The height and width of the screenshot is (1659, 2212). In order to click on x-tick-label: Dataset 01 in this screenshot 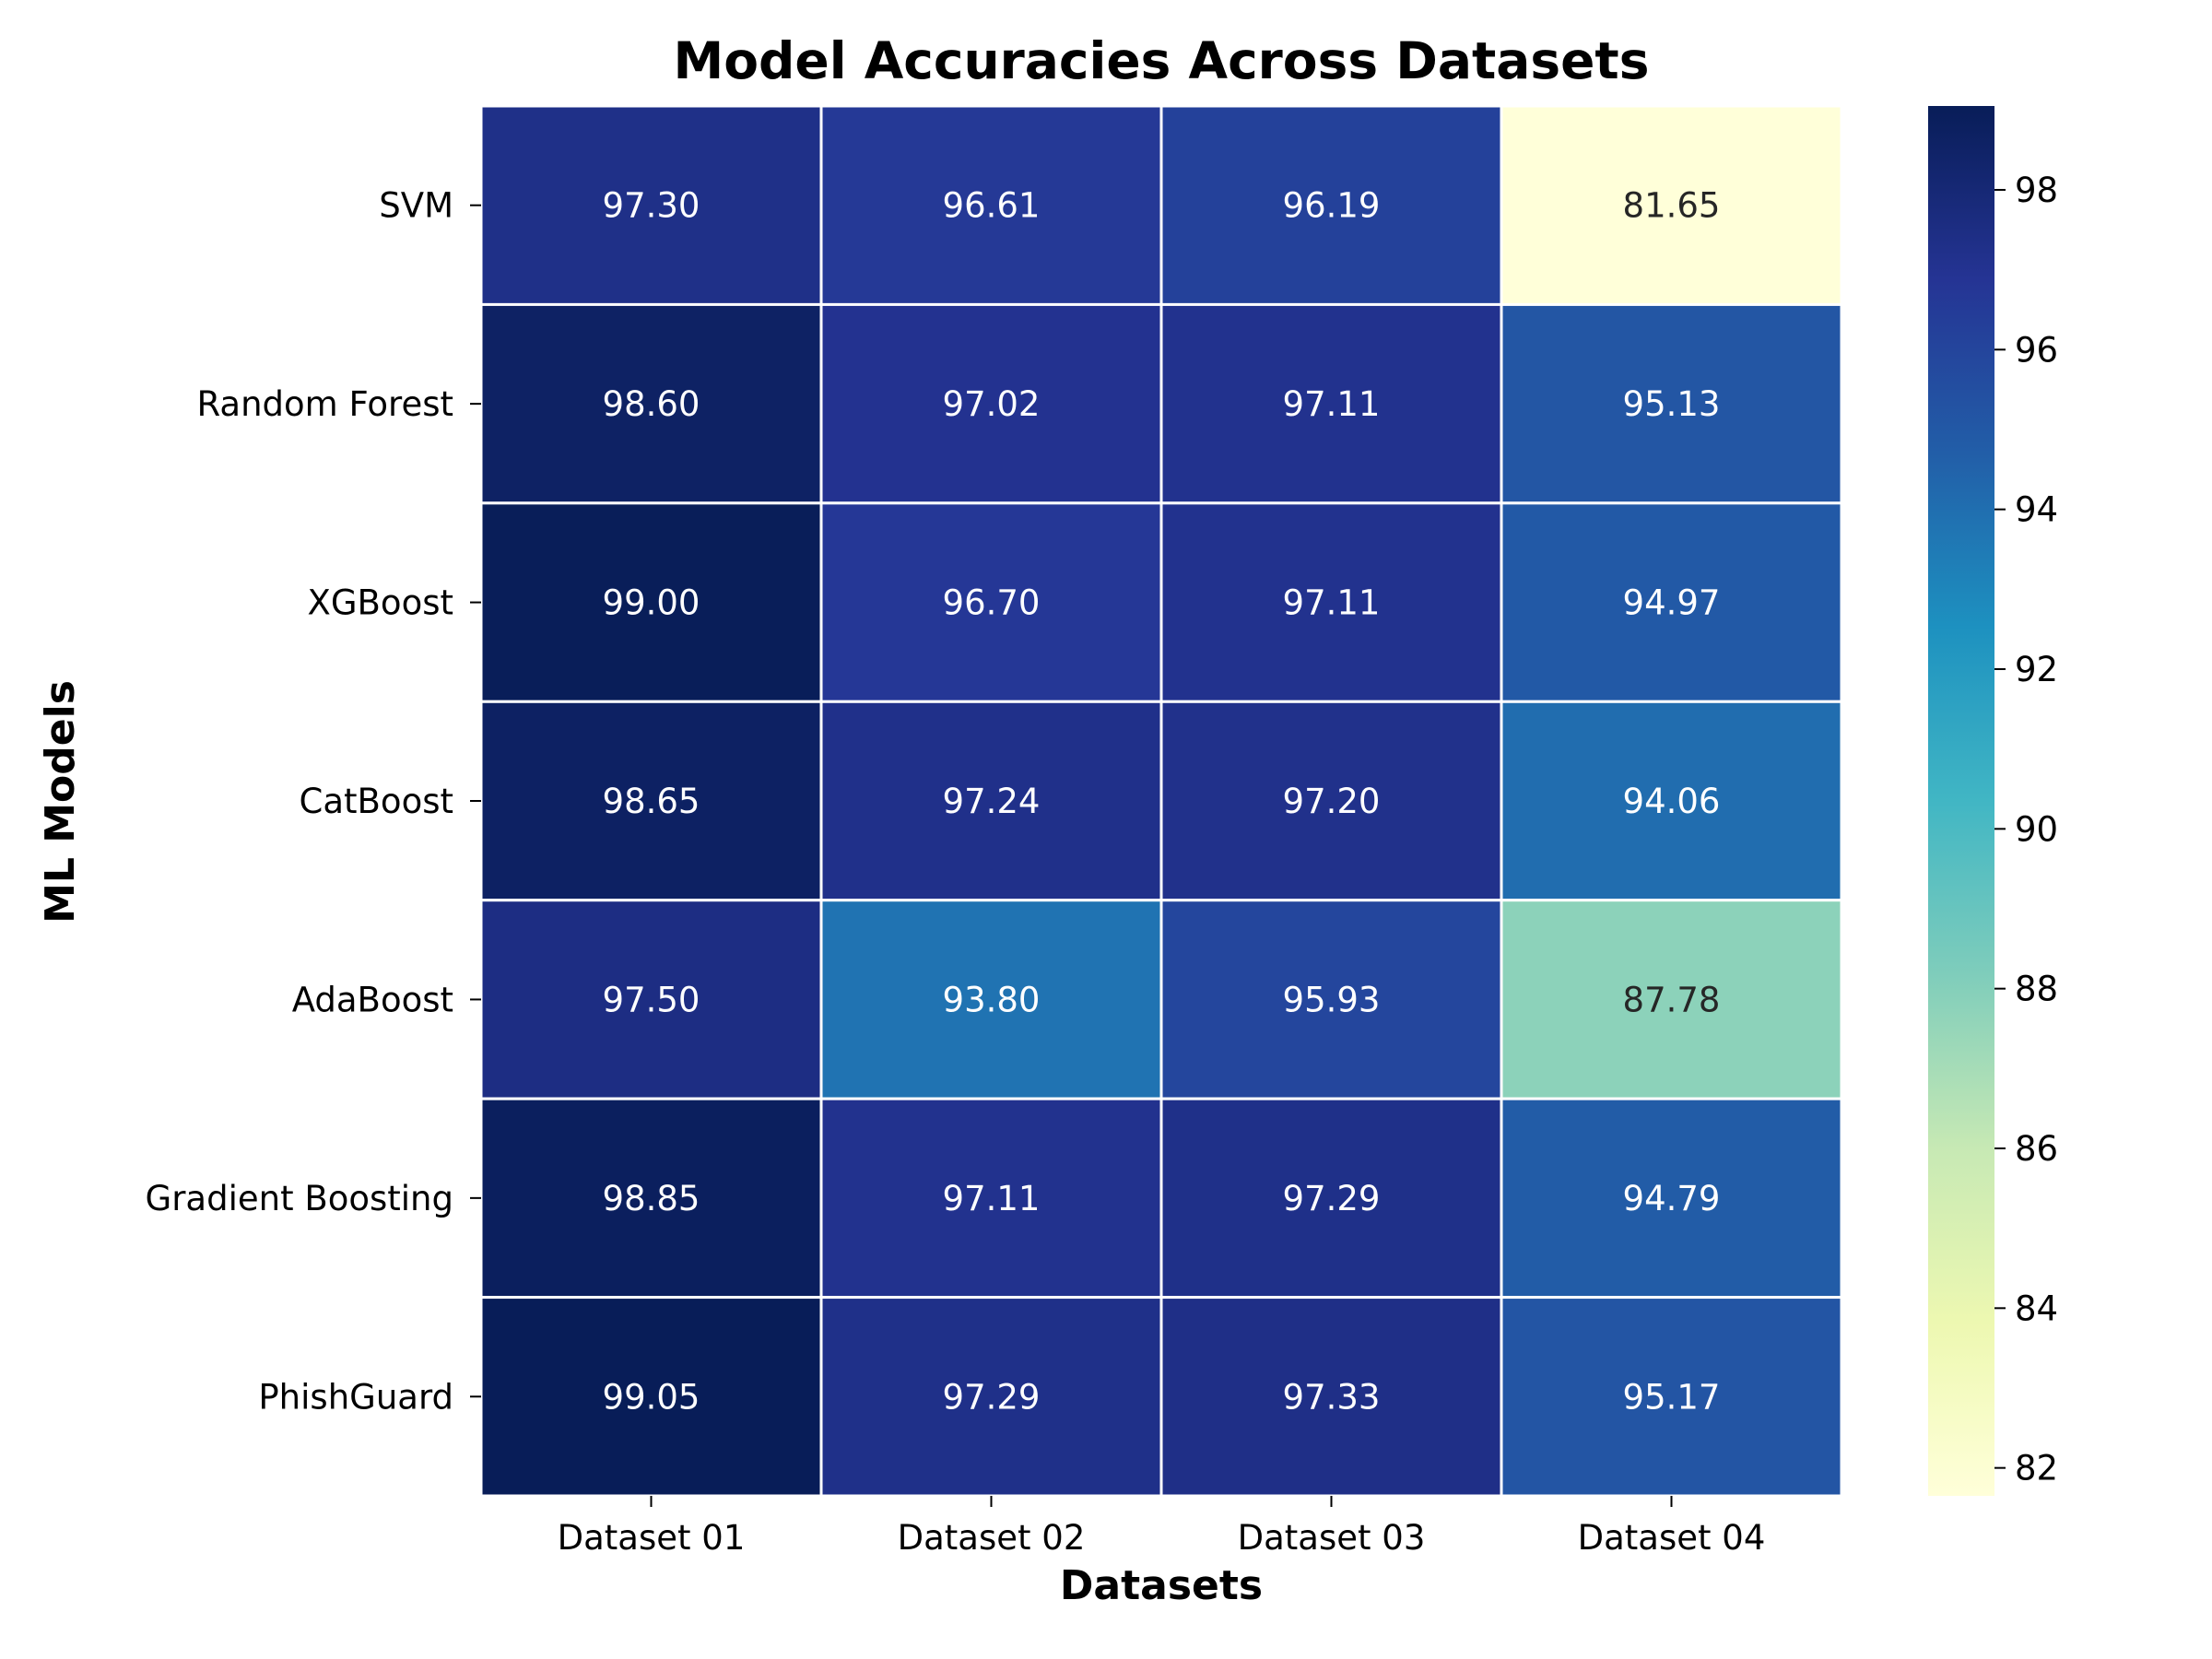, I will do `click(652, 1538)`.